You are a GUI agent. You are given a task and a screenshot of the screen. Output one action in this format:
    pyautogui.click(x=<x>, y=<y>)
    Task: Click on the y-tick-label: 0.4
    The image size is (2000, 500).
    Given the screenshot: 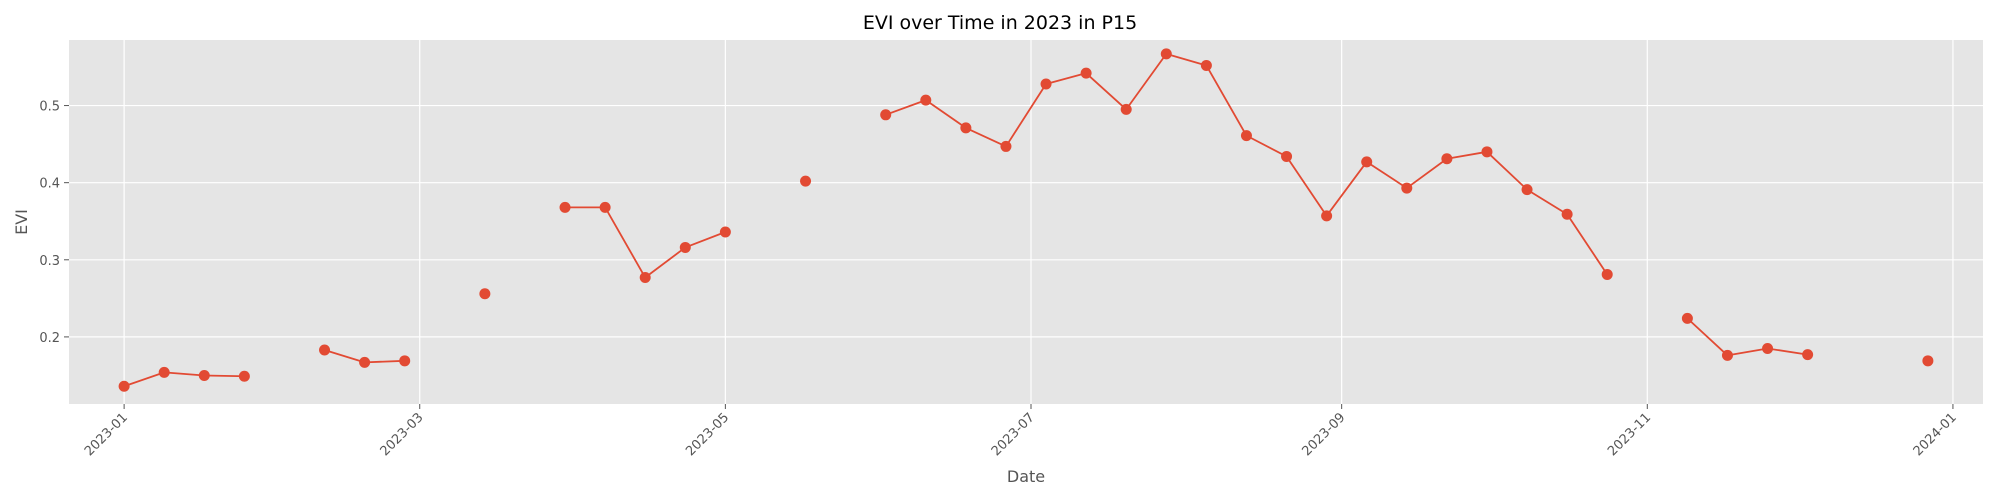 What is the action you would take?
    pyautogui.click(x=49, y=184)
    